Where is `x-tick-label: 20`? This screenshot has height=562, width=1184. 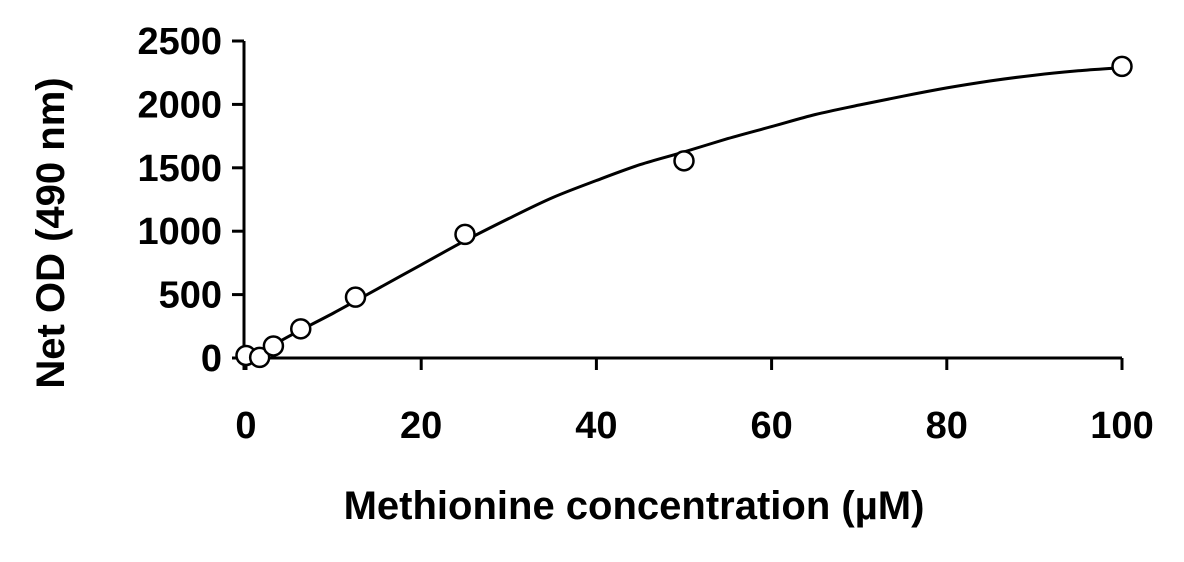
x-tick-label: 20 is located at coordinates (421, 426).